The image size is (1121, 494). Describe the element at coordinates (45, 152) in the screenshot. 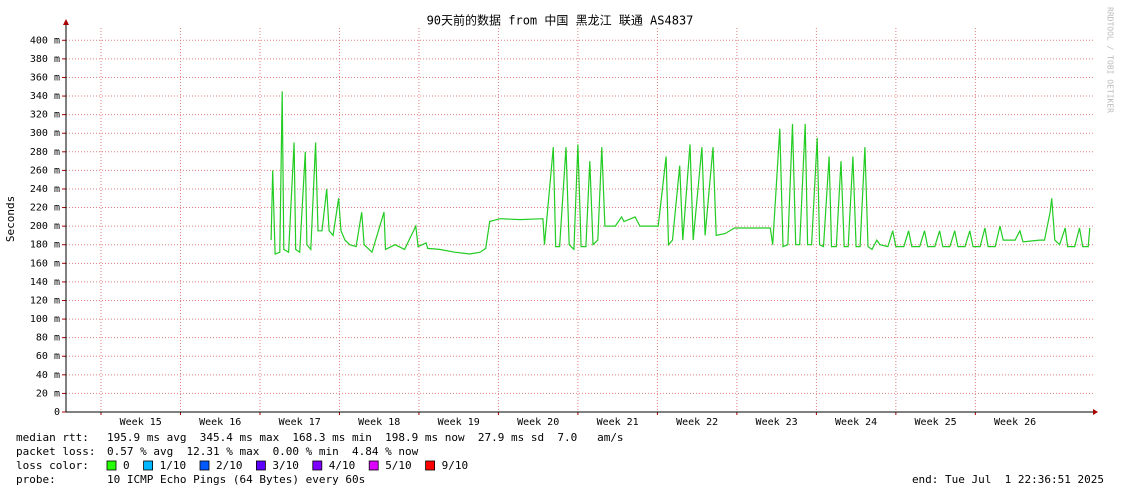

I see `y-tick-label: 280 m` at that location.